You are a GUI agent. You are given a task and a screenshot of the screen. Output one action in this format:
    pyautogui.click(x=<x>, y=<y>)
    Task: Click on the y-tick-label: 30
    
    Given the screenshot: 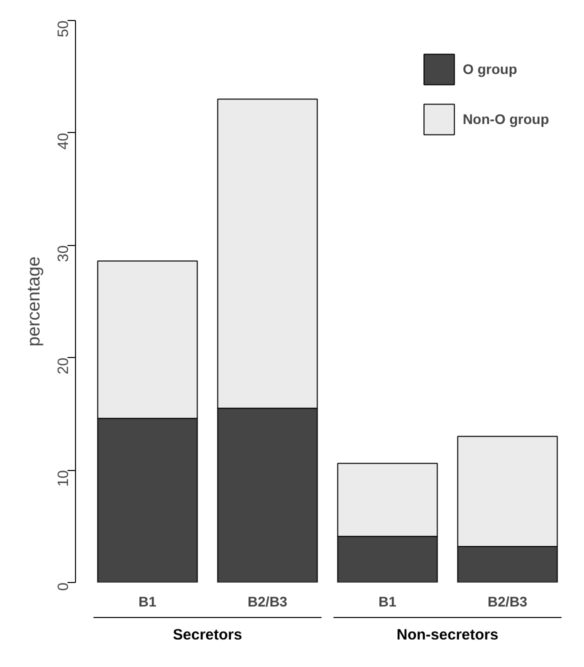 What is the action you would take?
    pyautogui.click(x=63, y=253)
    